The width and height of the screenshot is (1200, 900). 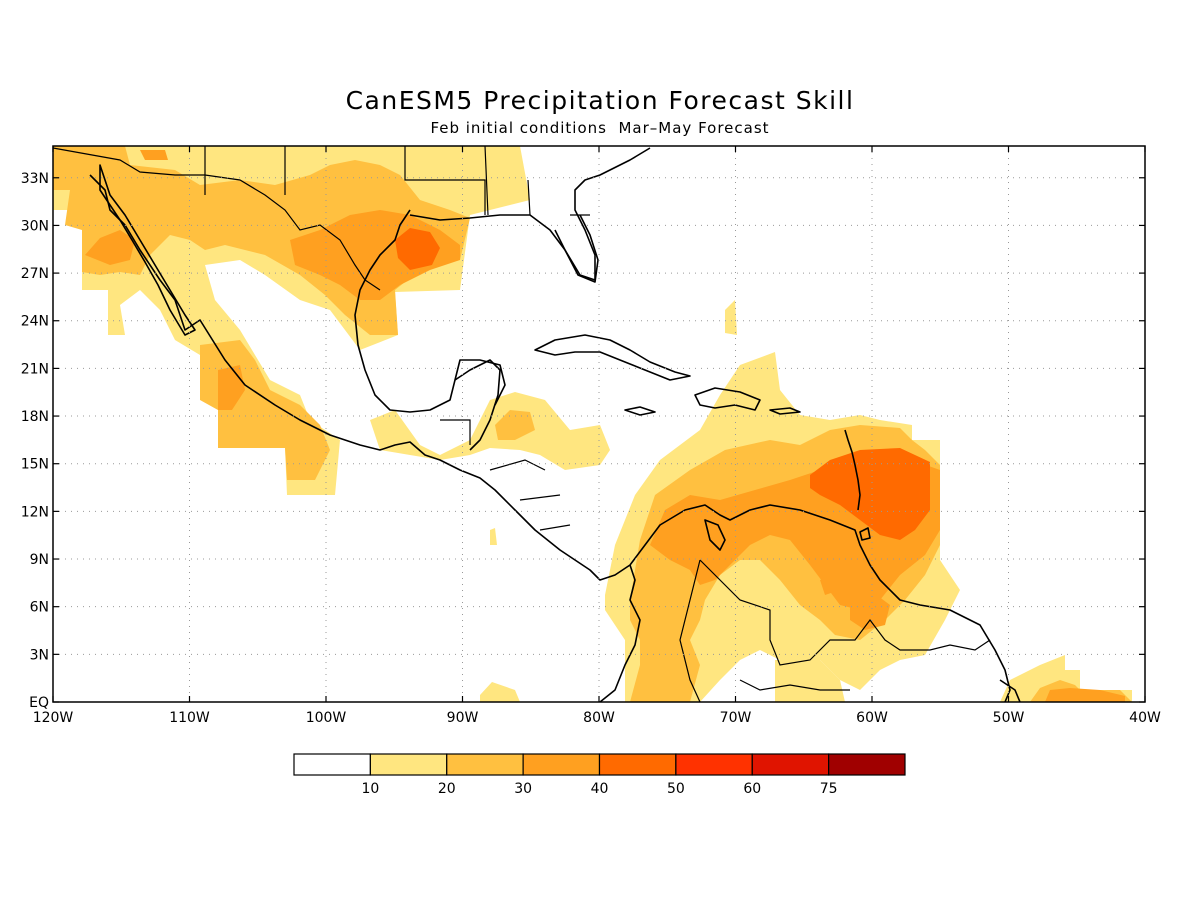 I want to click on map-subtitle: Feb initial conditions Mar–May Forecast, so click(x=600, y=128).